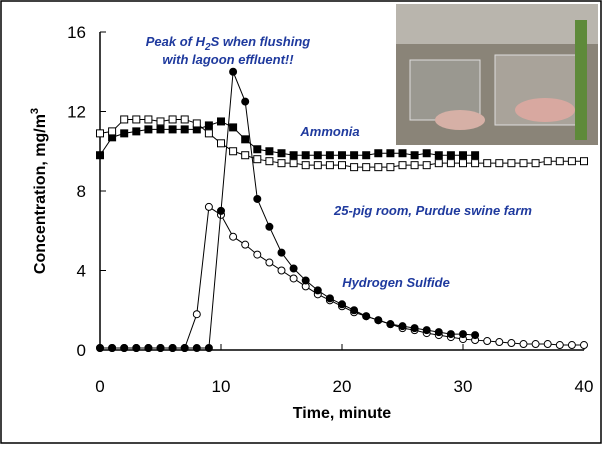 Image resolution: width=602 pixels, height=449 pixels. I want to click on annotation-part: Hydrogen Sulfide, so click(396, 282).